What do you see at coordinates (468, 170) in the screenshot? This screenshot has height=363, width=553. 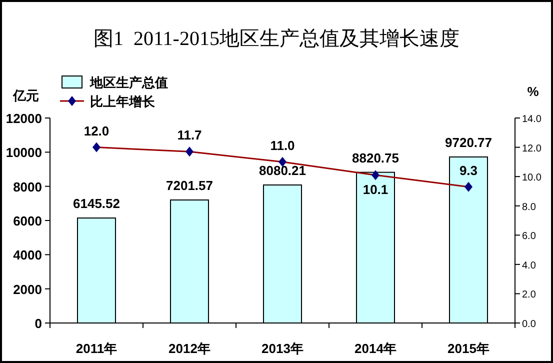 I see `data-label: 9.3` at bounding box center [468, 170].